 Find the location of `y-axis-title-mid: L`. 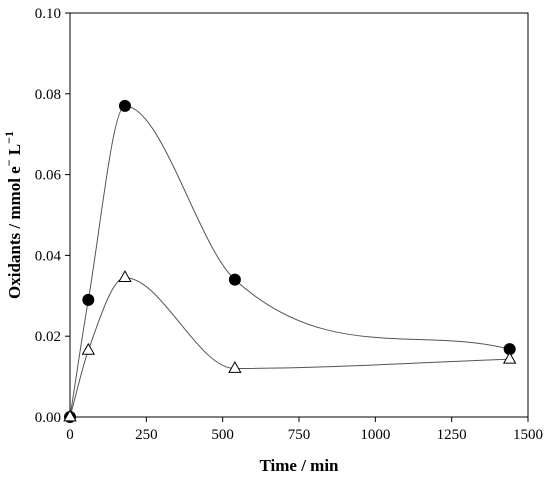

y-axis-title-mid: L is located at coordinates (14, 152).